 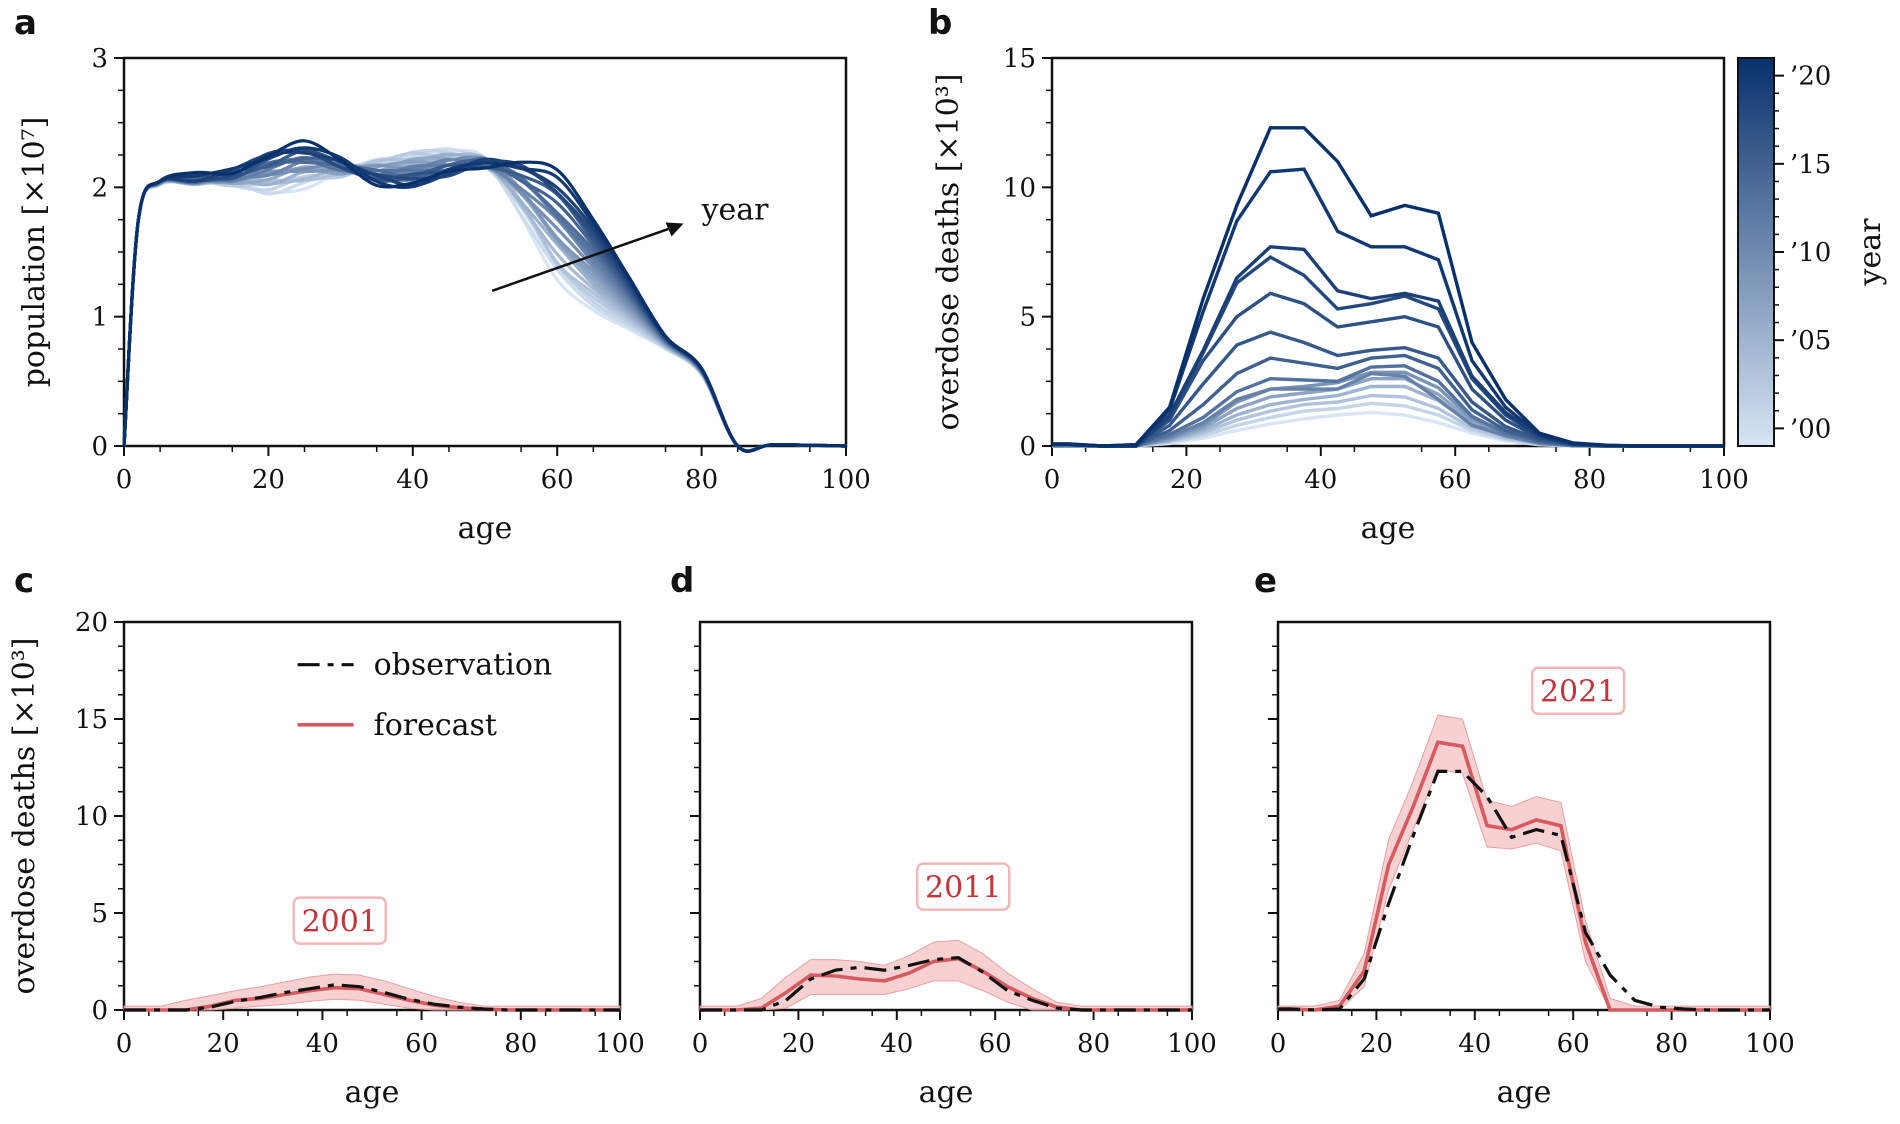 I want to click on year-arrow, so click(x=584, y=258).